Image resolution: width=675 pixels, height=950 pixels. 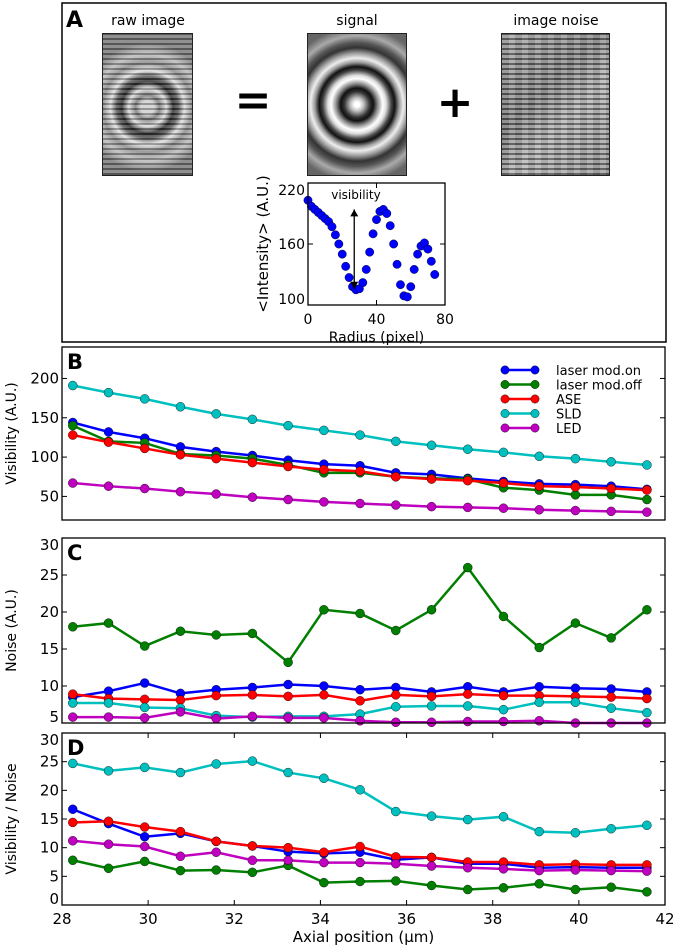 What do you see at coordinates (555, 104) in the screenshot?
I see `image-noise-image` at bounding box center [555, 104].